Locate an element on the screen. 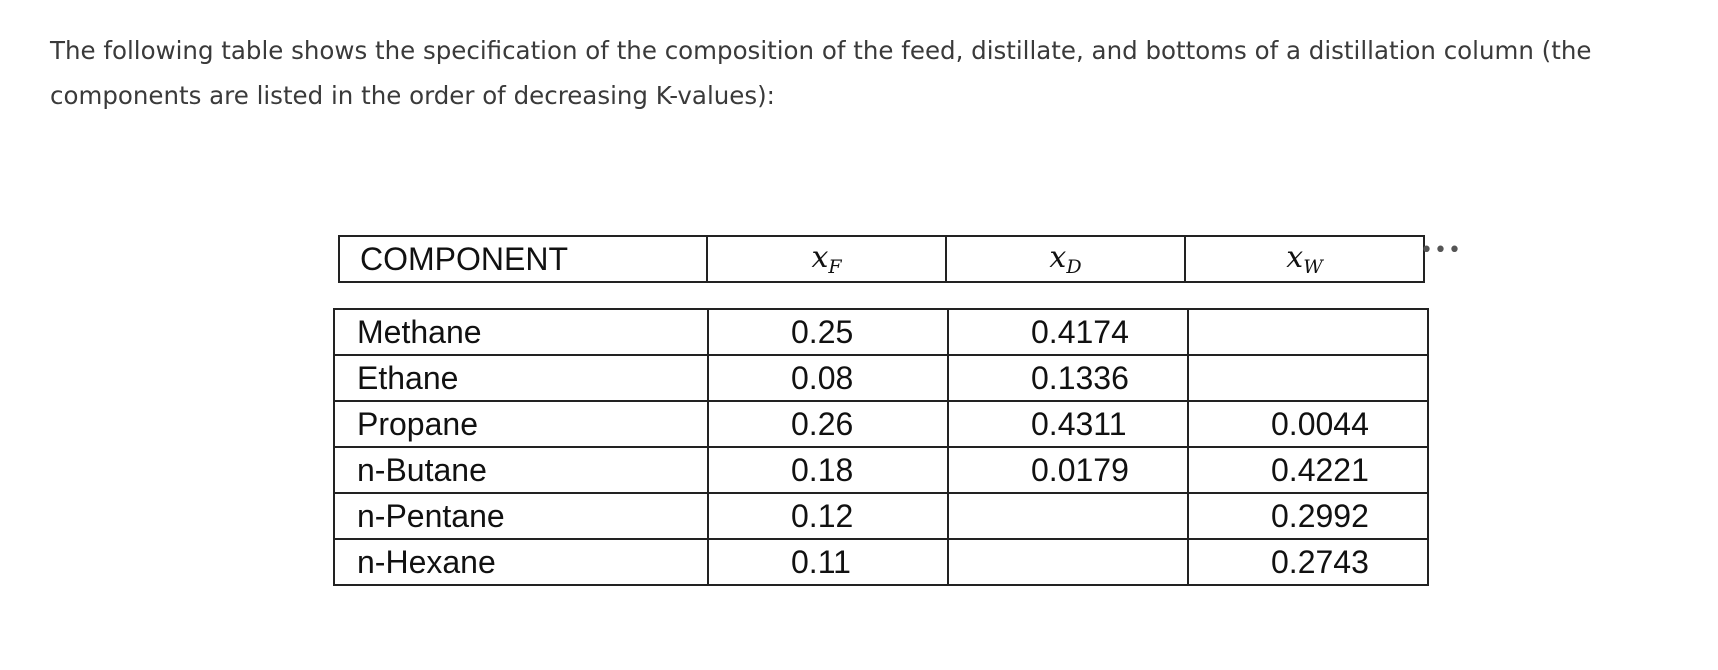  header-xd-sub: D is located at coordinates (1074, 267).